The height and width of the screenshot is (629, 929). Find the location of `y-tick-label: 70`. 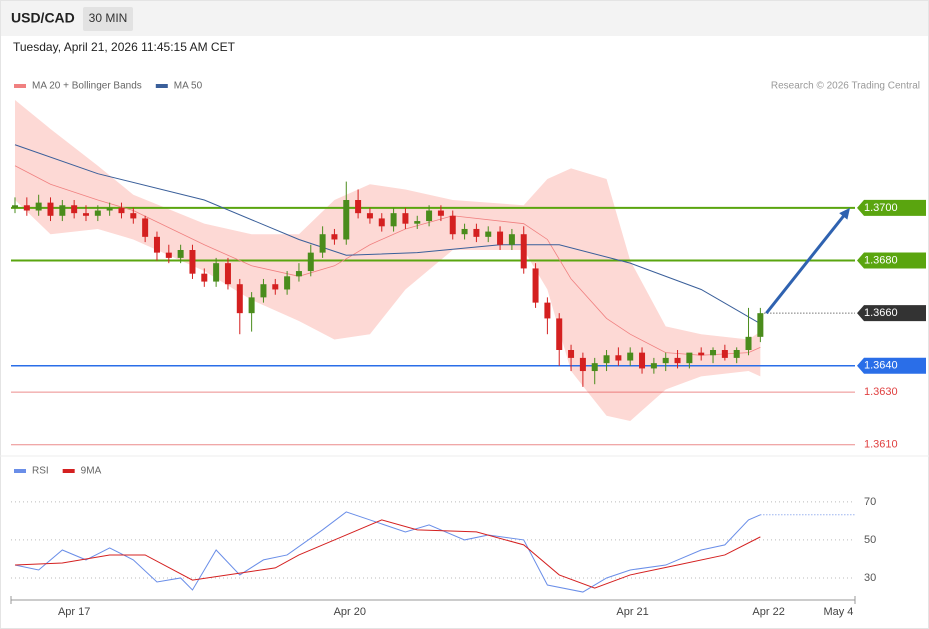

y-tick-label: 70 is located at coordinates (870, 502).